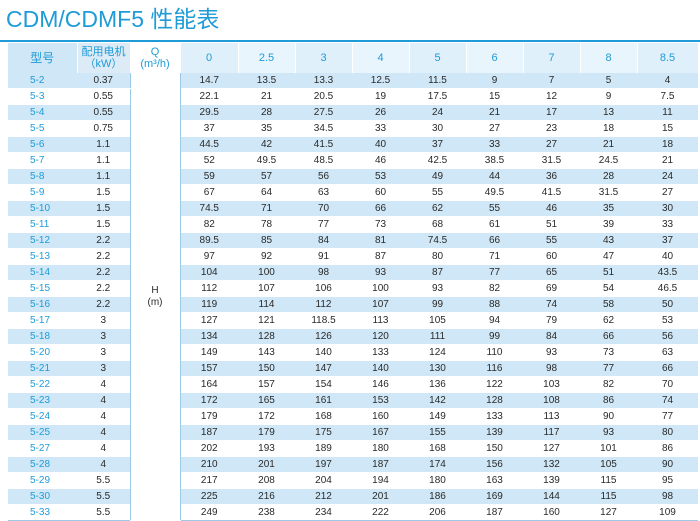 This screenshot has width=700, height=521. I want to click on table-row: 5-16 2.2 119 114 112 107 99 88 74 58 50, so click(353, 304).